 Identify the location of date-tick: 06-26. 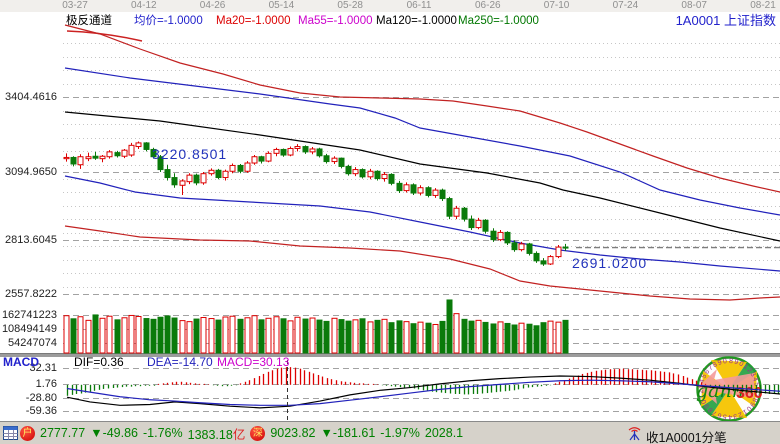
(488, 5).